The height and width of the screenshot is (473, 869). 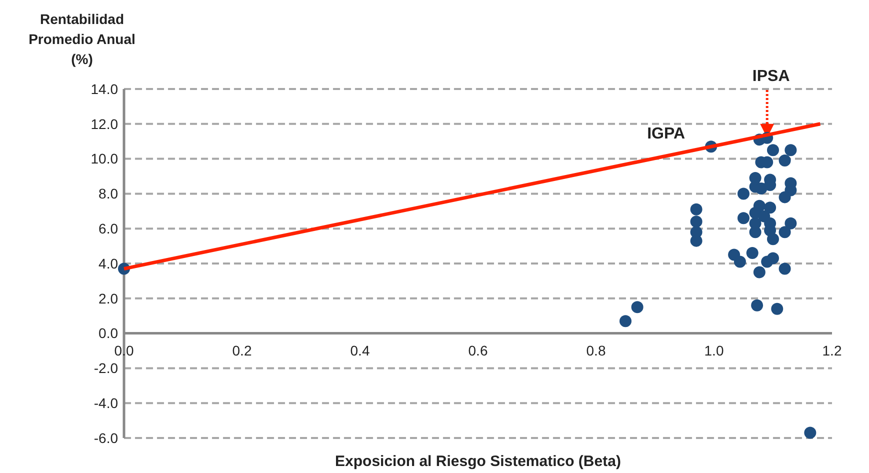 What do you see at coordinates (714, 350) in the screenshot?
I see `x-tick-label: 1.0` at bounding box center [714, 350].